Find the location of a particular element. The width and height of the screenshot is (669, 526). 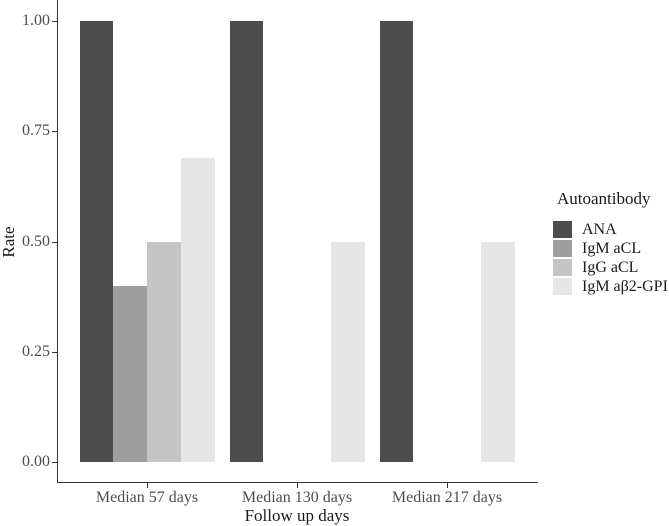

x-tick-label-median-217-days: Median 217 days is located at coordinates (447, 497).